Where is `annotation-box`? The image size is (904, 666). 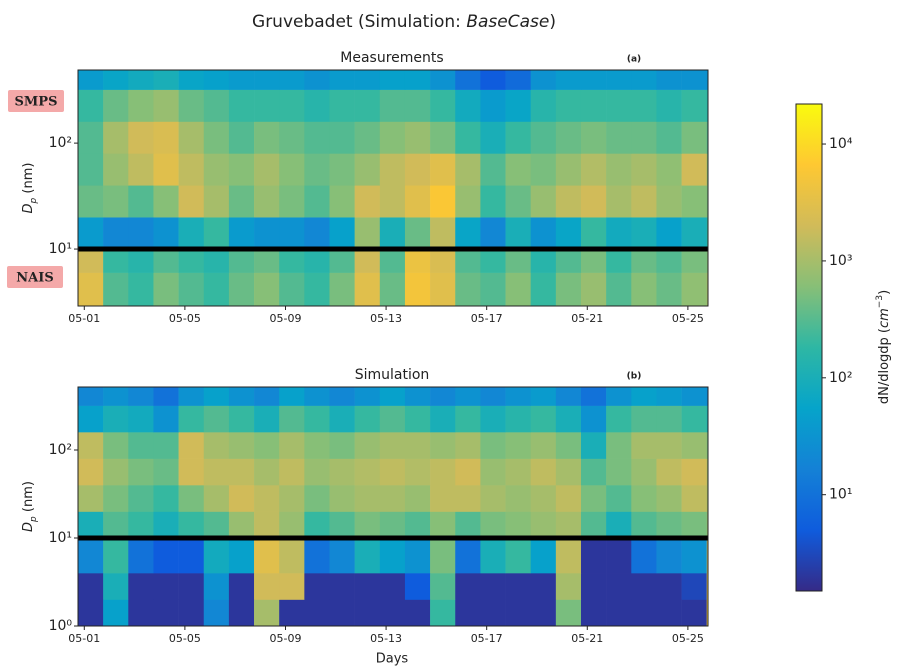 annotation-box is located at coordinates (36, 101).